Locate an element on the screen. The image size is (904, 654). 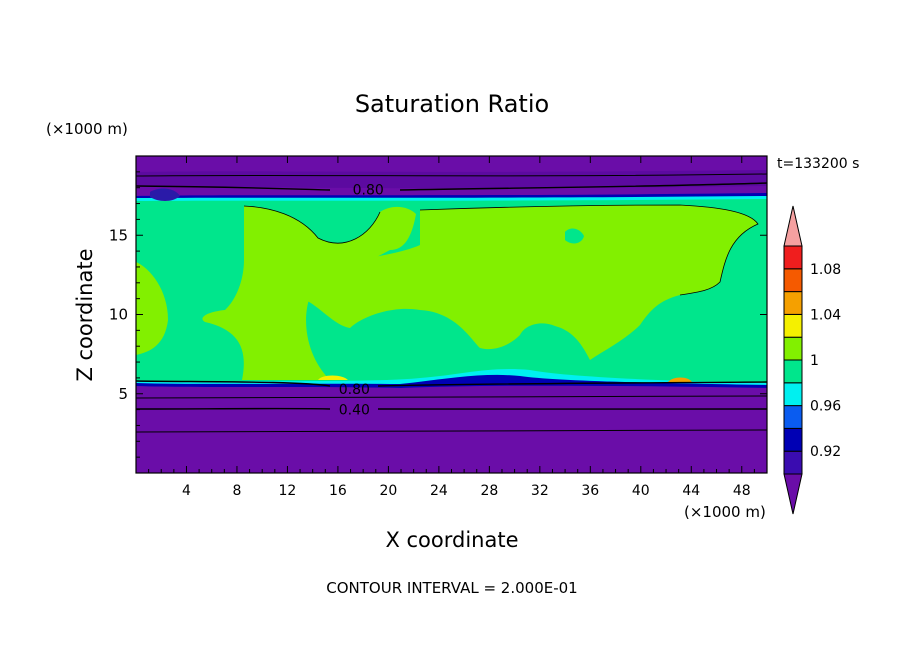
x-tick-label: 20 is located at coordinates (388, 491).